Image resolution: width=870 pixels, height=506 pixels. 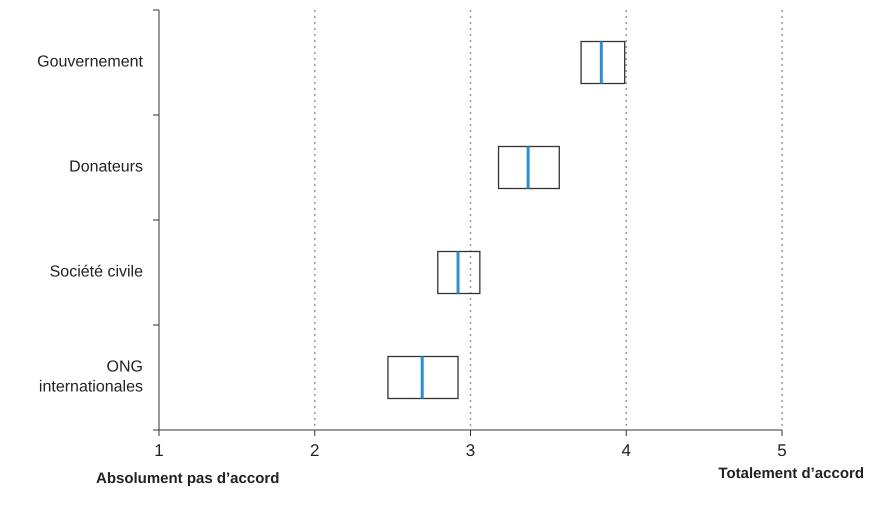 What do you see at coordinates (626, 450) in the screenshot?
I see `x-tick-label: 4` at bounding box center [626, 450].